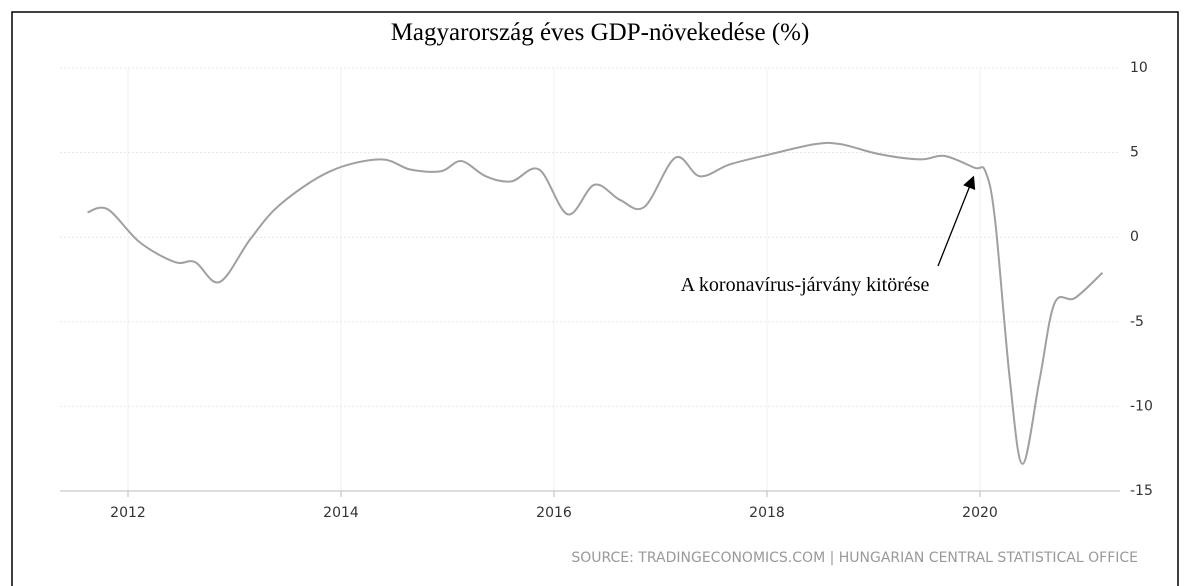  What do you see at coordinates (1141, 406) in the screenshot?
I see `y-tick-label: -10` at bounding box center [1141, 406].